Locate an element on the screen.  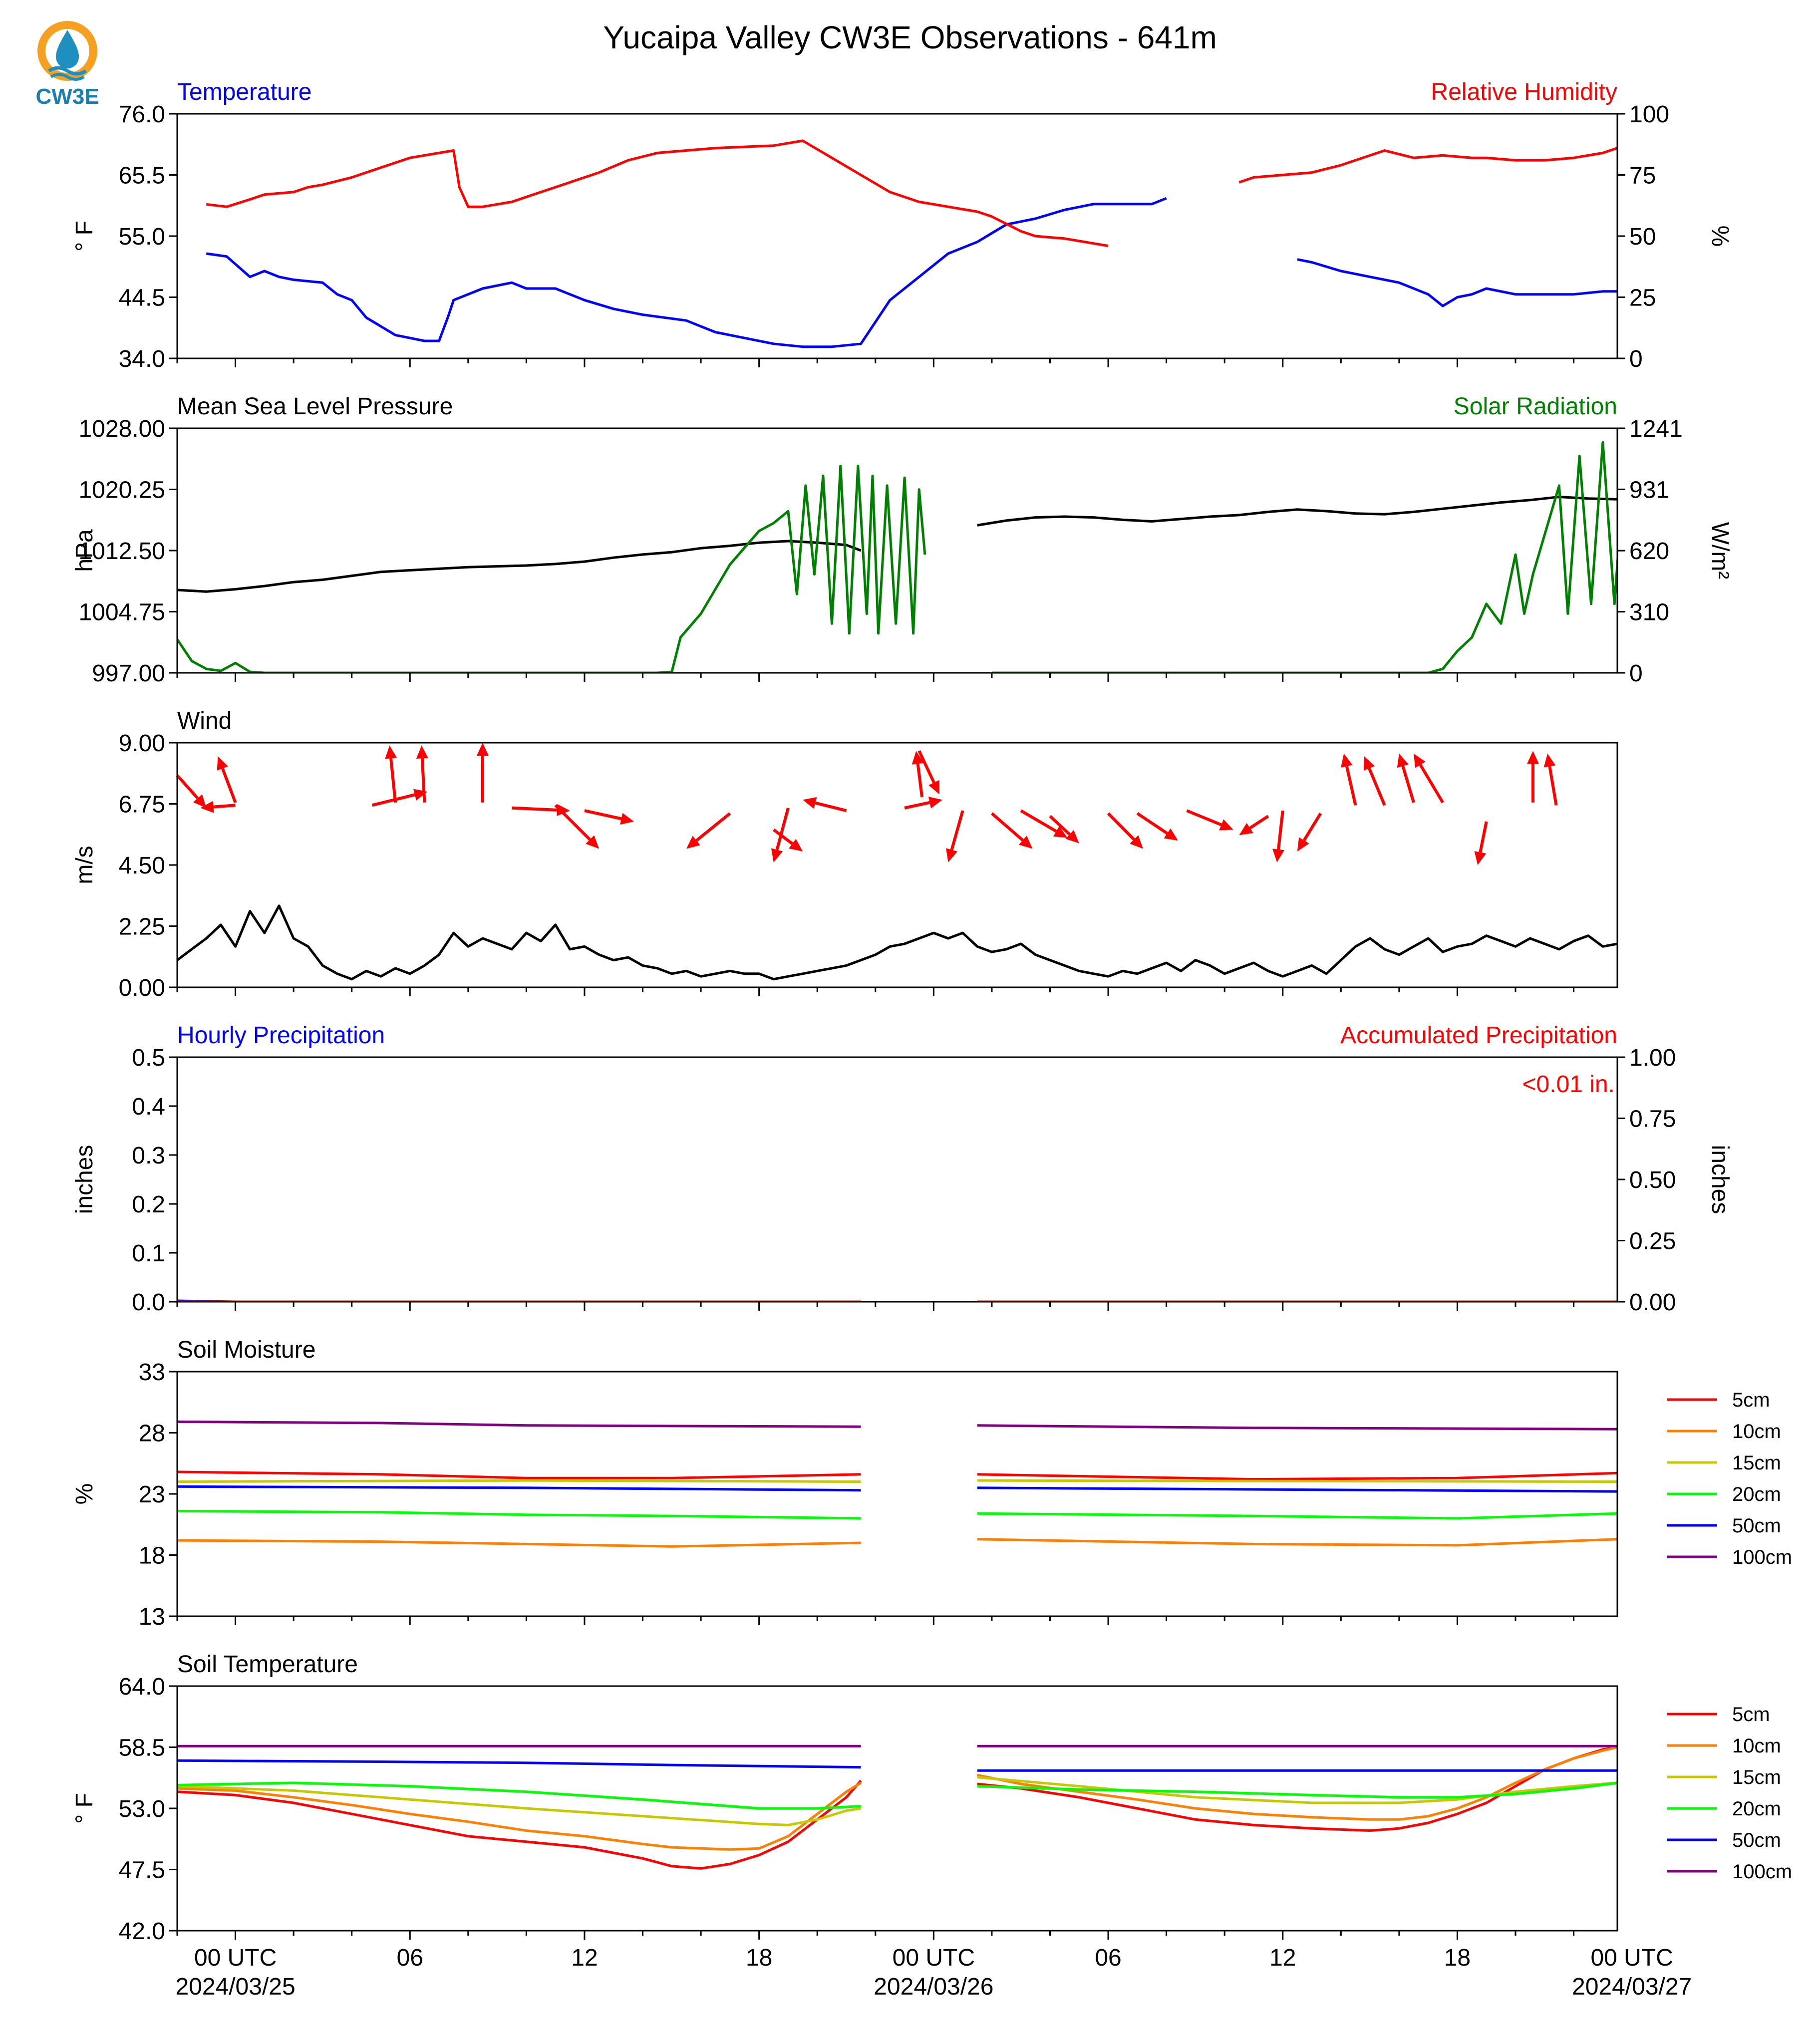
y-tick-label: 0.3 is located at coordinates (148, 1156).